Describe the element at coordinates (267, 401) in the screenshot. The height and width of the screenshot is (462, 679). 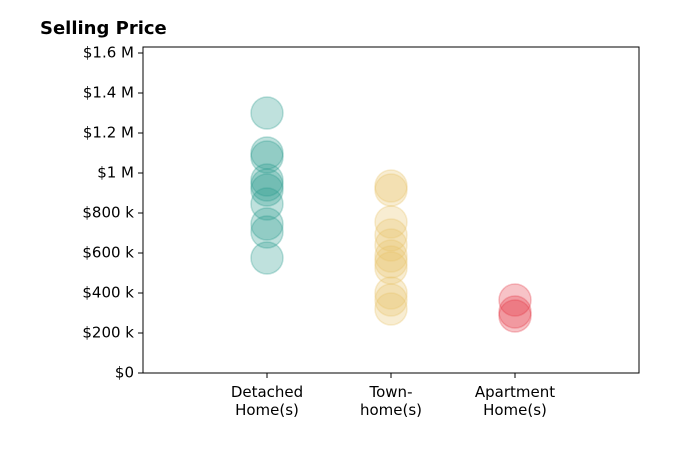
I see `x-tick-label: Detached Home(s)` at that location.